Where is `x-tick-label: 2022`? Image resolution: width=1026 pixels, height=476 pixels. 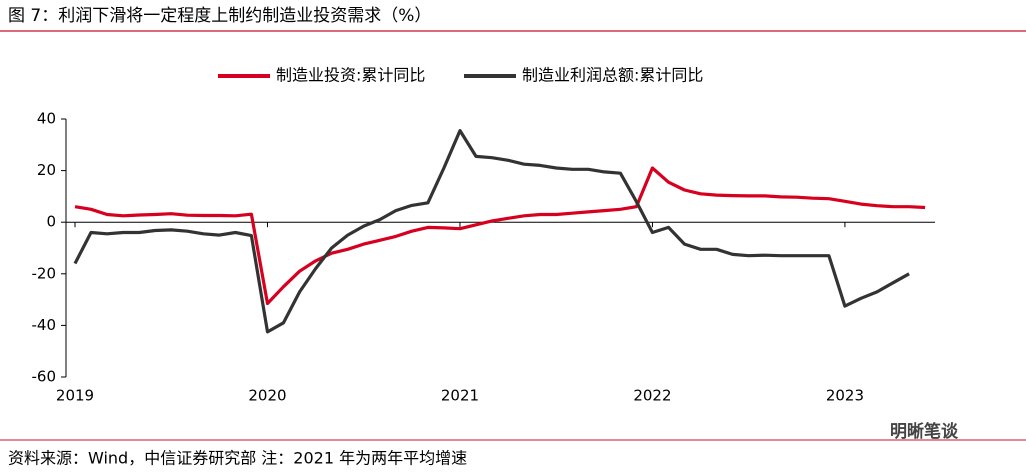 x-tick-label: 2022 is located at coordinates (652, 396).